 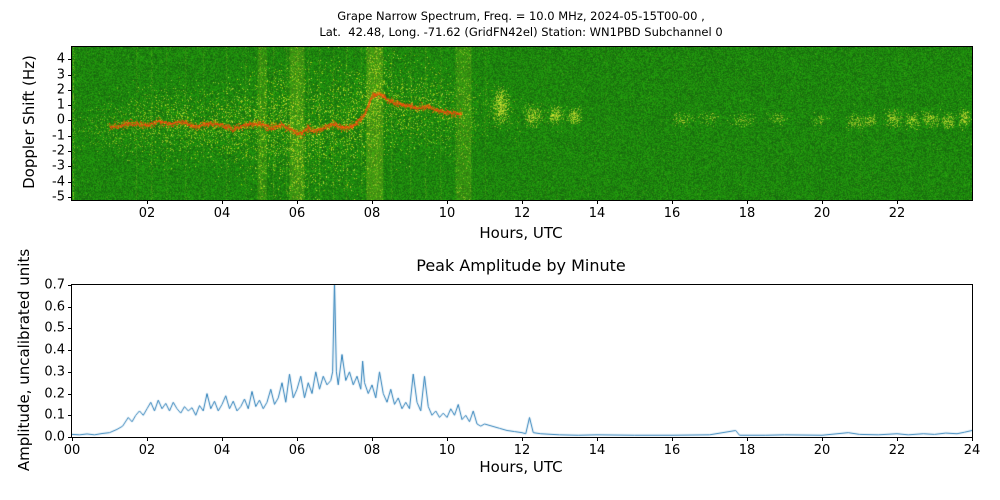 I want to click on y-tick-label: -2, so click(x=58, y=151).